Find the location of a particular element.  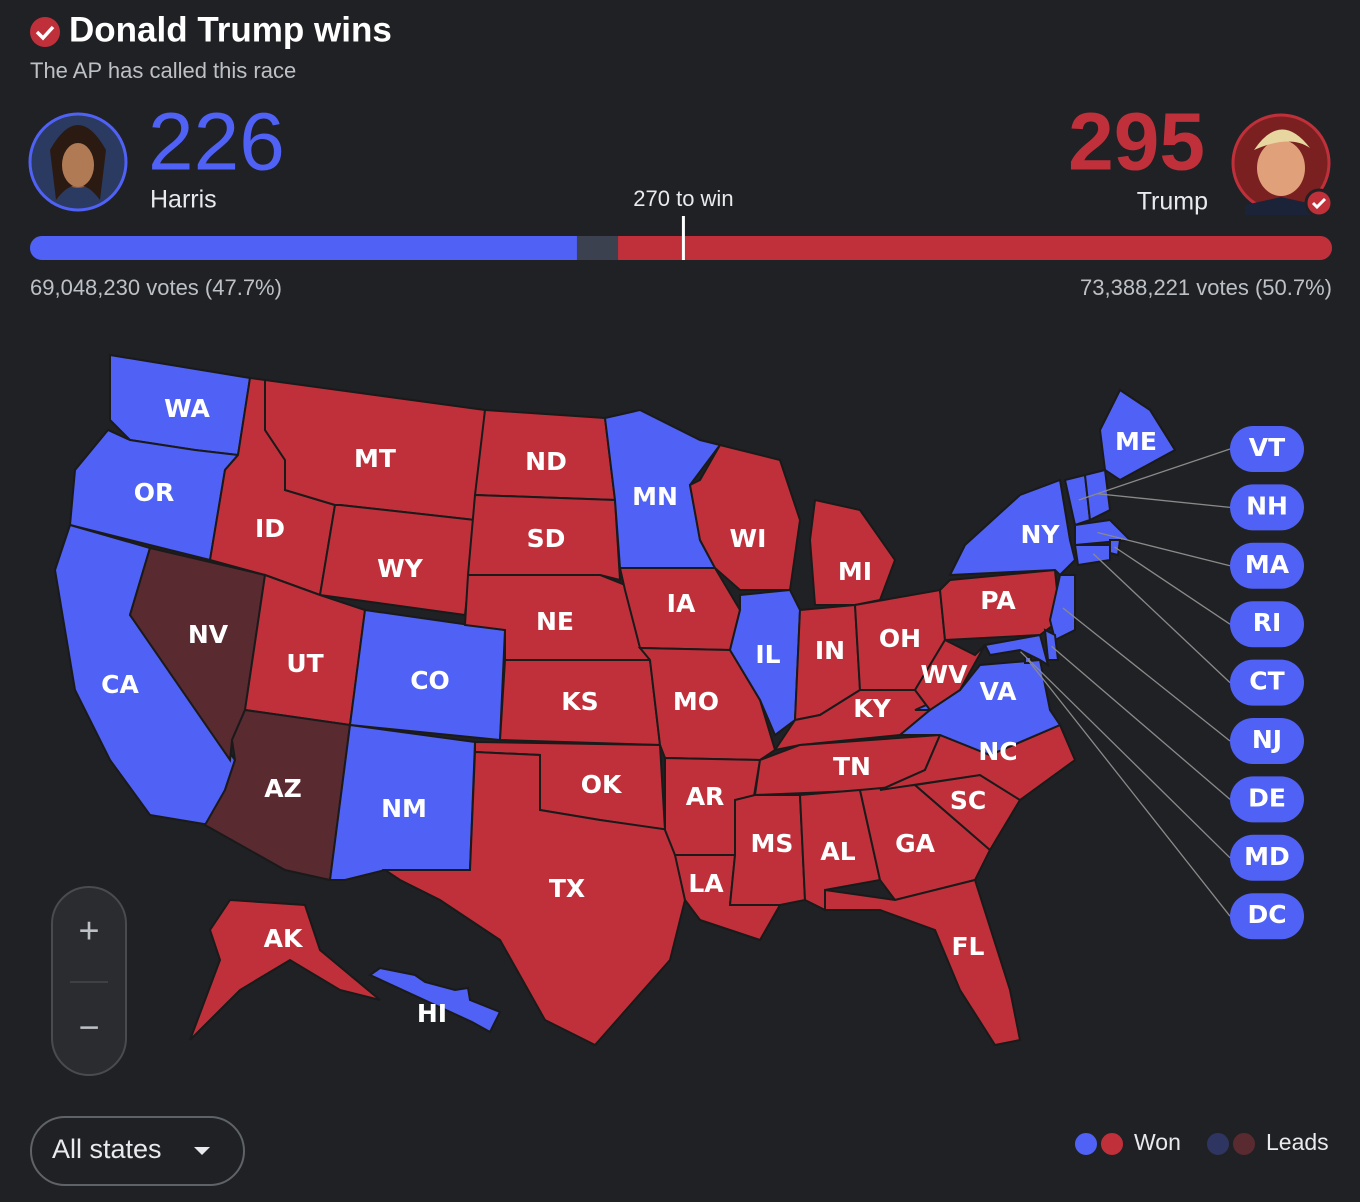

trump-name: Trump is located at coordinates (1172, 202).